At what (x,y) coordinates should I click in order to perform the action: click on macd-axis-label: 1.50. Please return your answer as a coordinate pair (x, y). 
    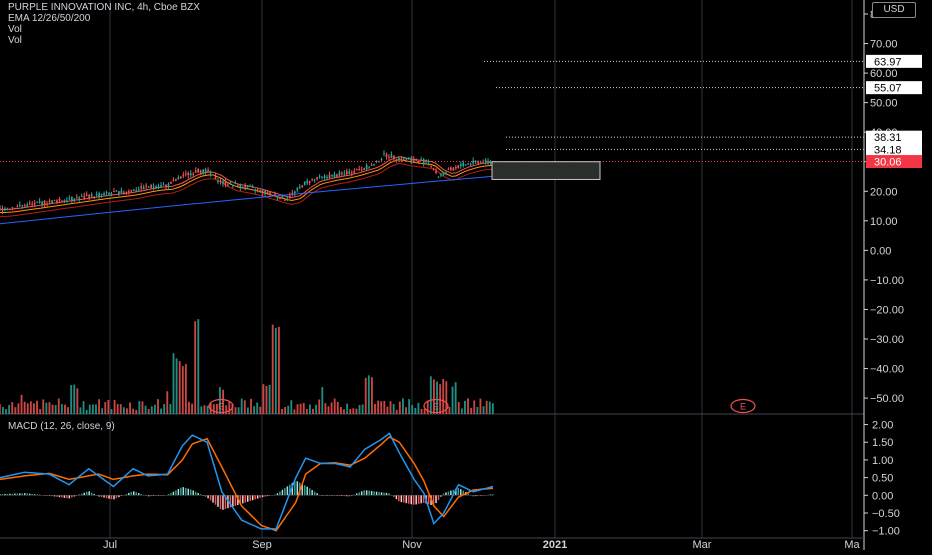
    Looking at the image, I should click on (882, 443).